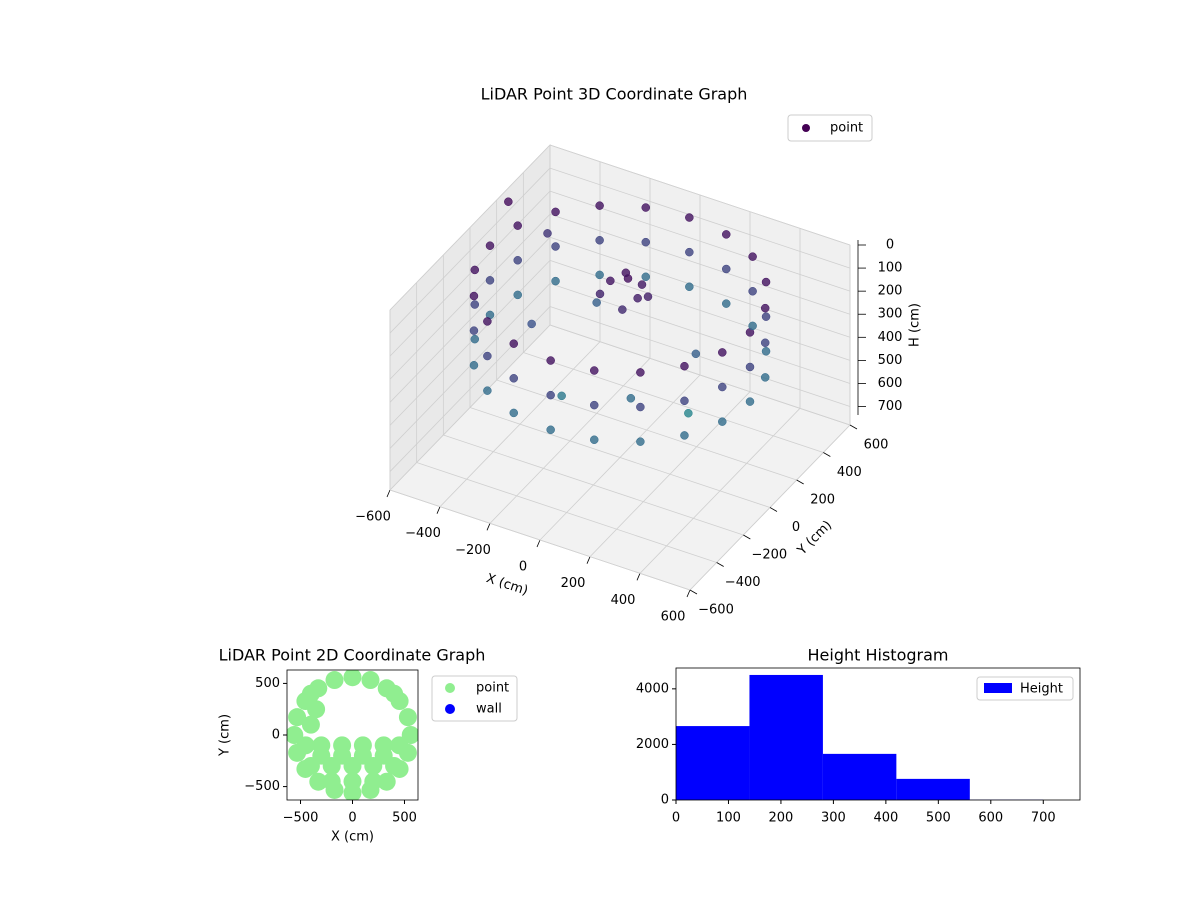 Image resolution: width=1200 pixels, height=900 pixels. What do you see at coordinates (716, 610) in the screenshot?
I see `y-tick-label: −600` at bounding box center [716, 610].